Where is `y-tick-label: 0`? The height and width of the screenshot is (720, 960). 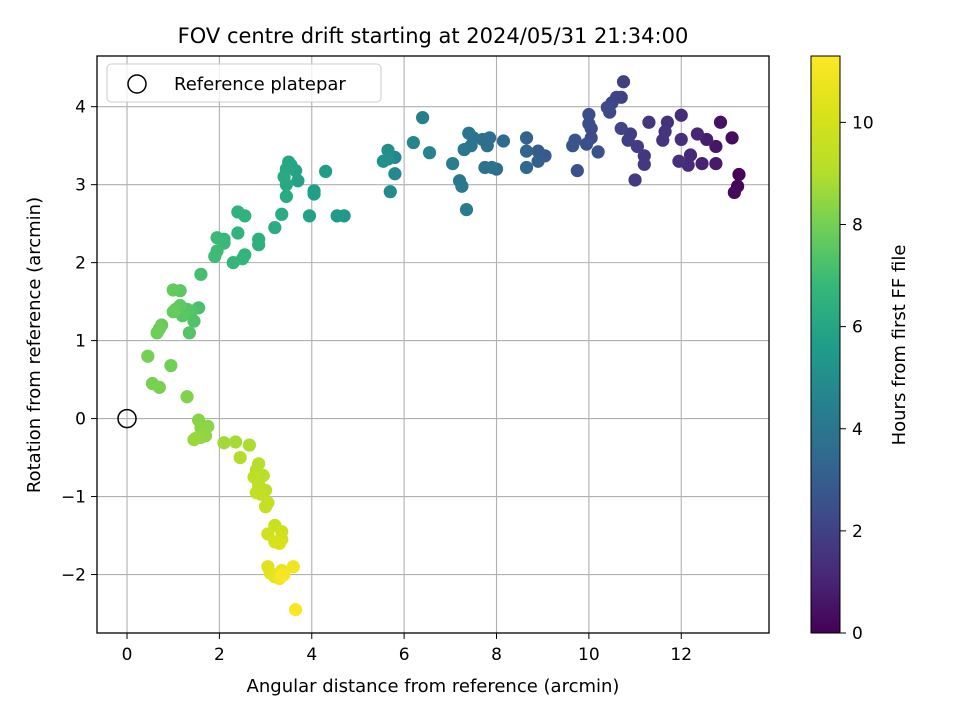 y-tick-label: 0 is located at coordinates (80, 420).